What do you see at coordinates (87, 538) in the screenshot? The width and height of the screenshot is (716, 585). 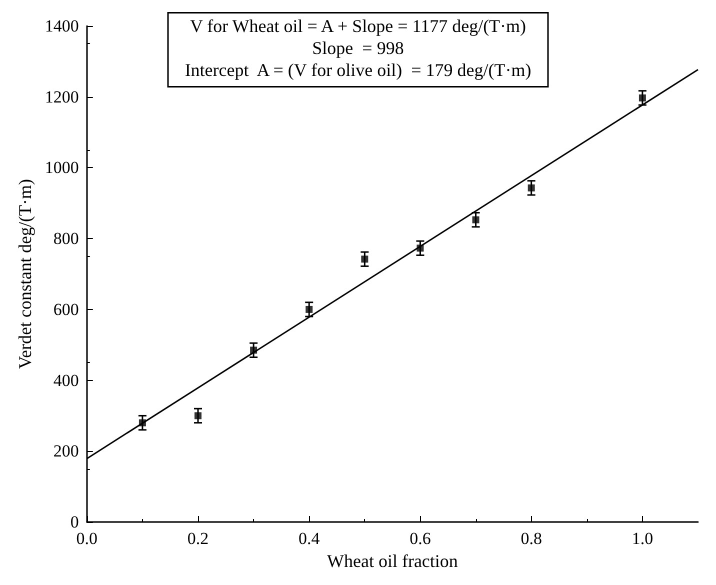 I see `x-tick-label: 0.0` at bounding box center [87, 538].